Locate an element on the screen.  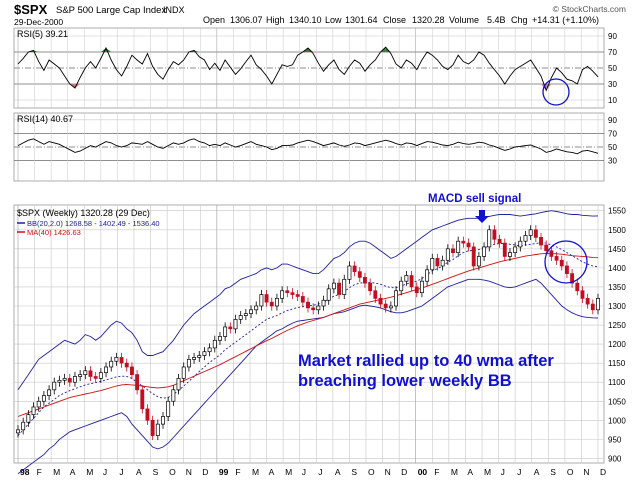
open-value: 1306.07 is located at coordinates (246, 20).